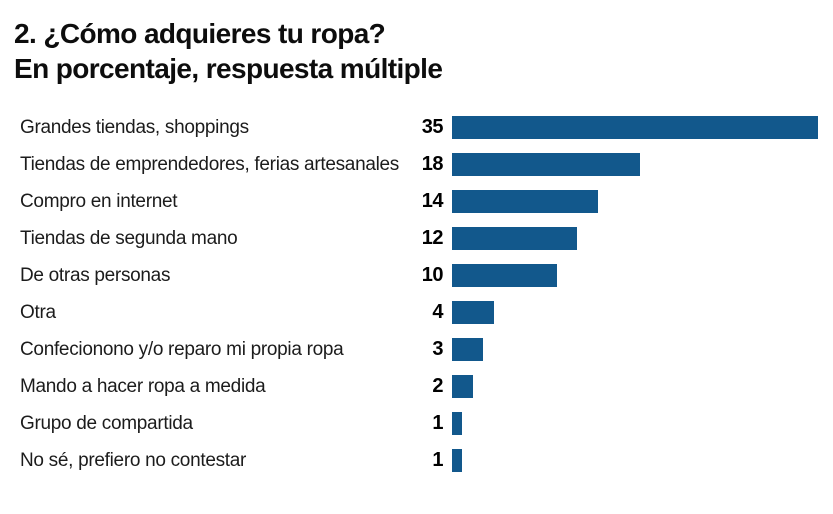  What do you see at coordinates (416, 423) in the screenshot?
I see `bar-row: Grupo de compartida 1` at bounding box center [416, 423].